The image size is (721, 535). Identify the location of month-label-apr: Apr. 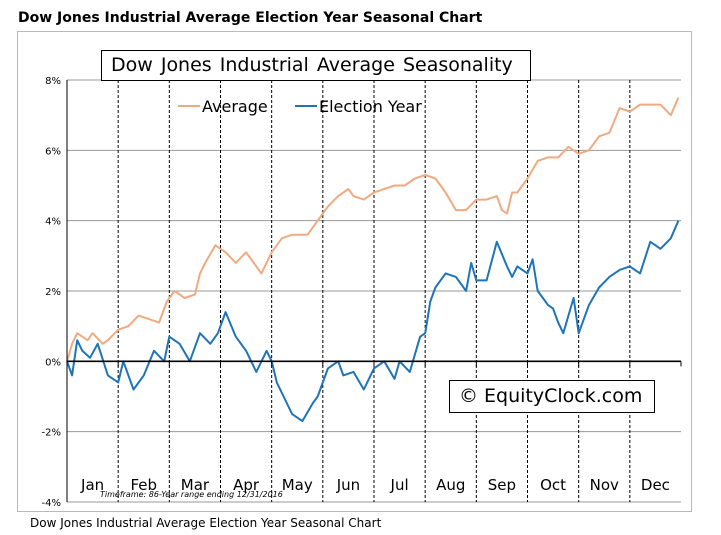
(246, 485).